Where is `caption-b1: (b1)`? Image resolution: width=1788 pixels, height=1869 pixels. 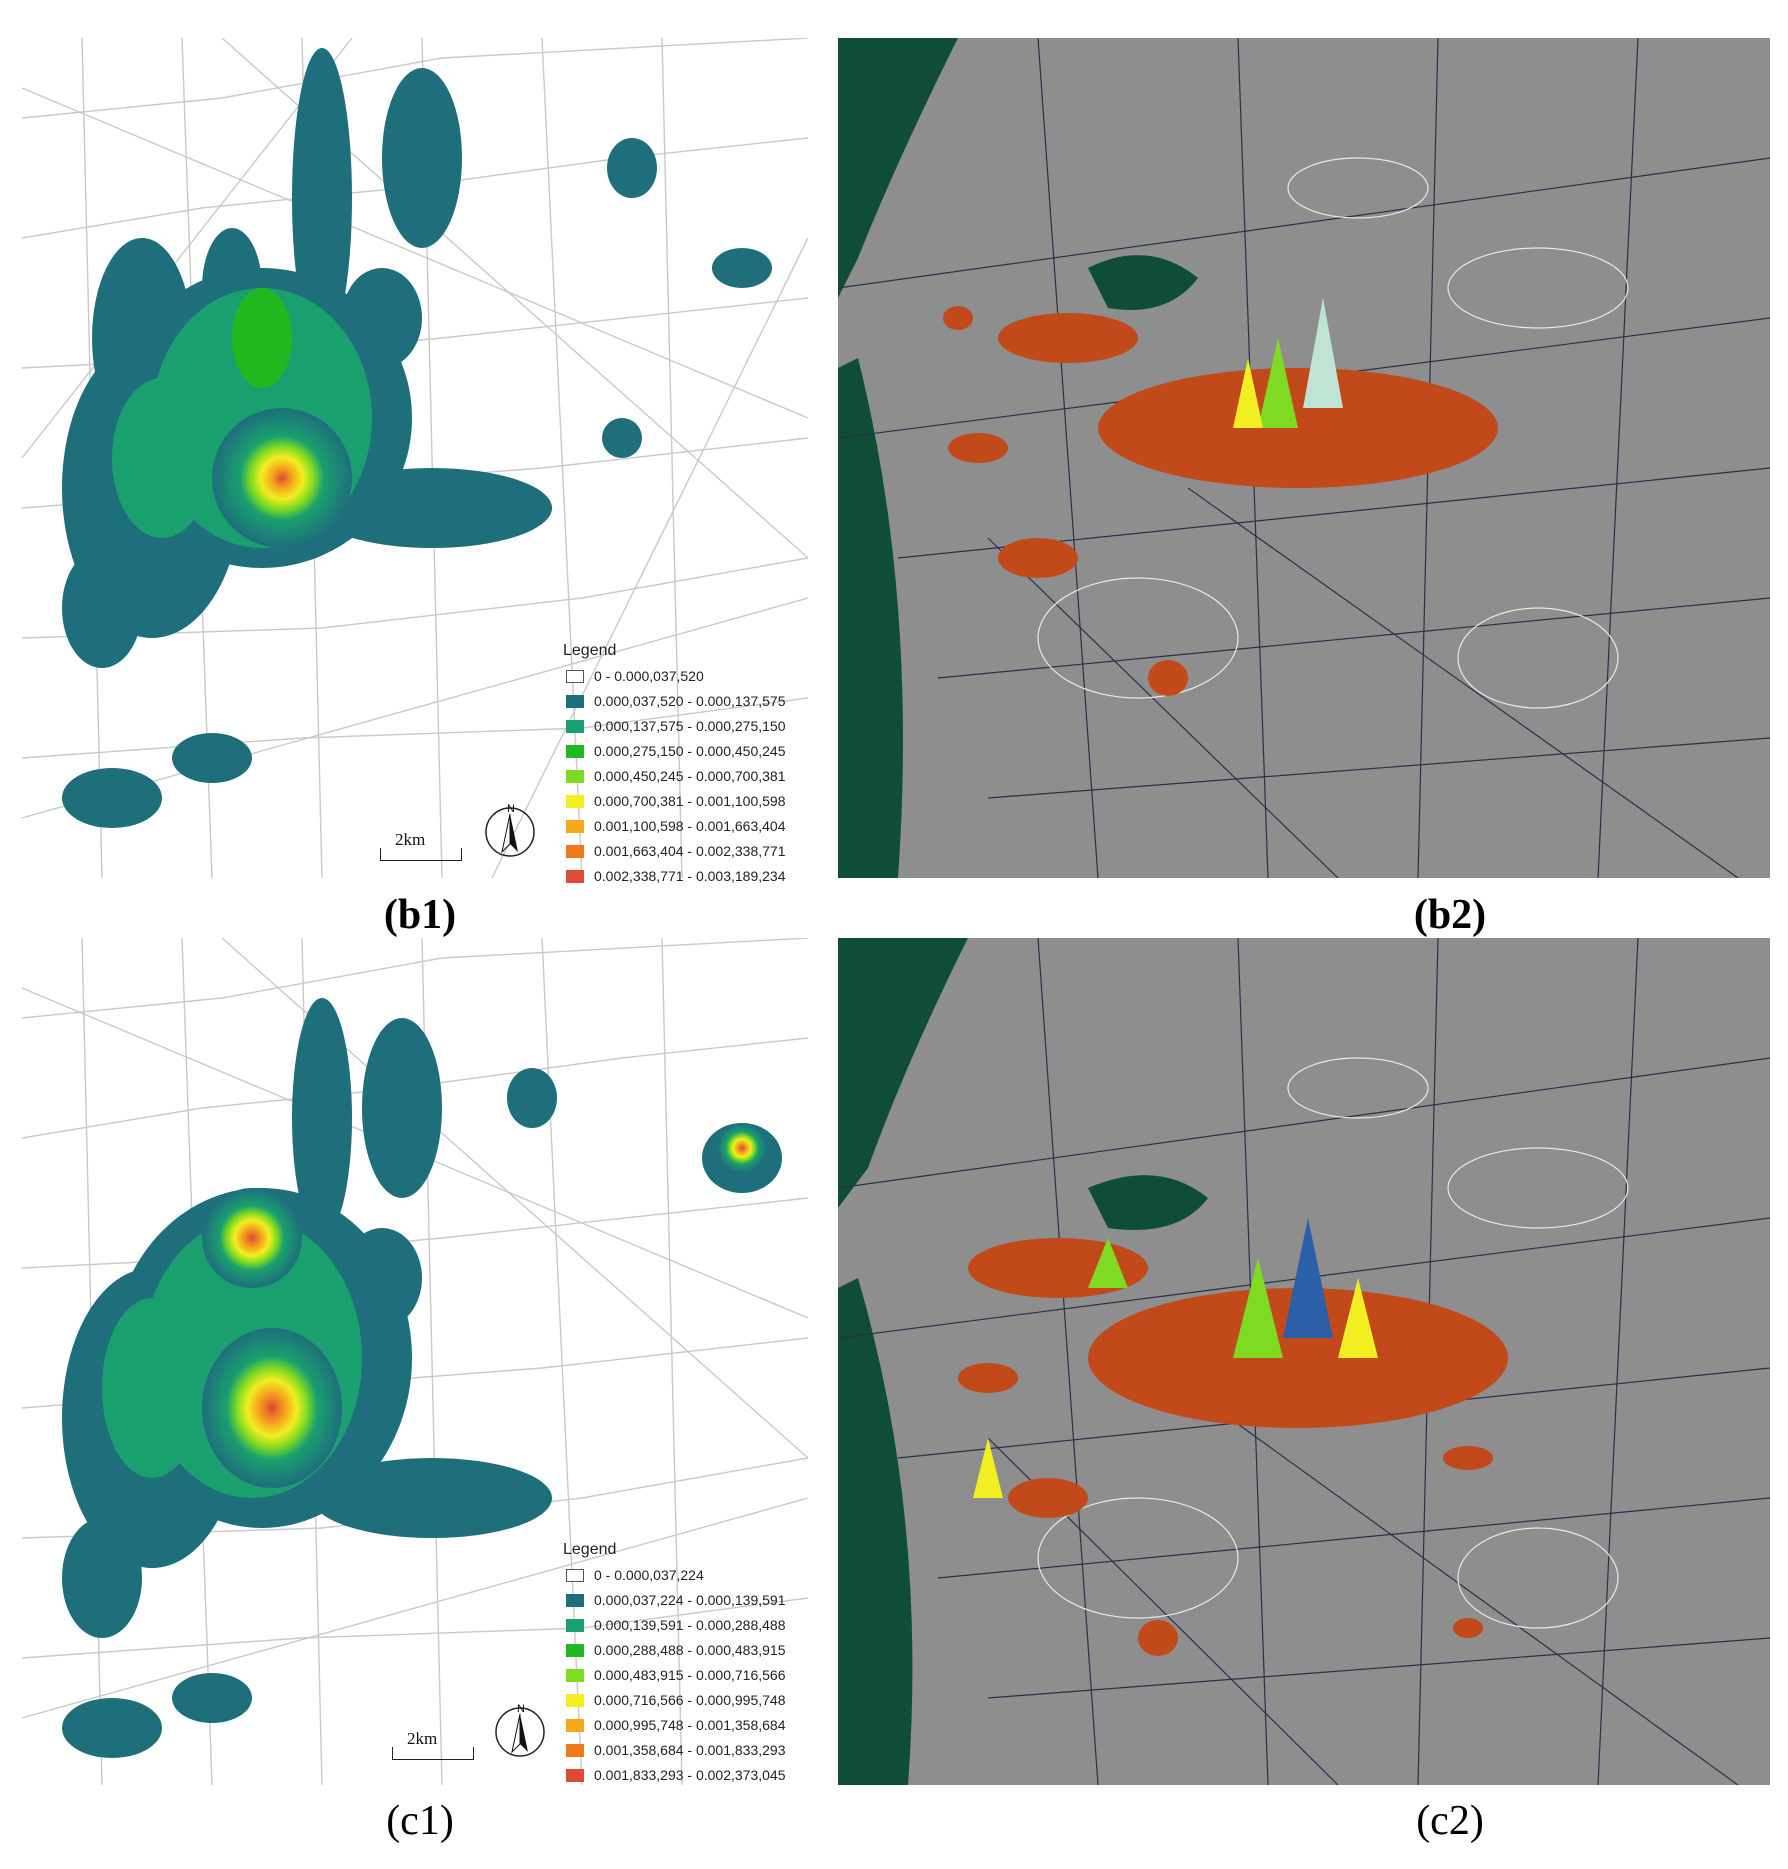 caption-b1: (b1) is located at coordinates (420, 915).